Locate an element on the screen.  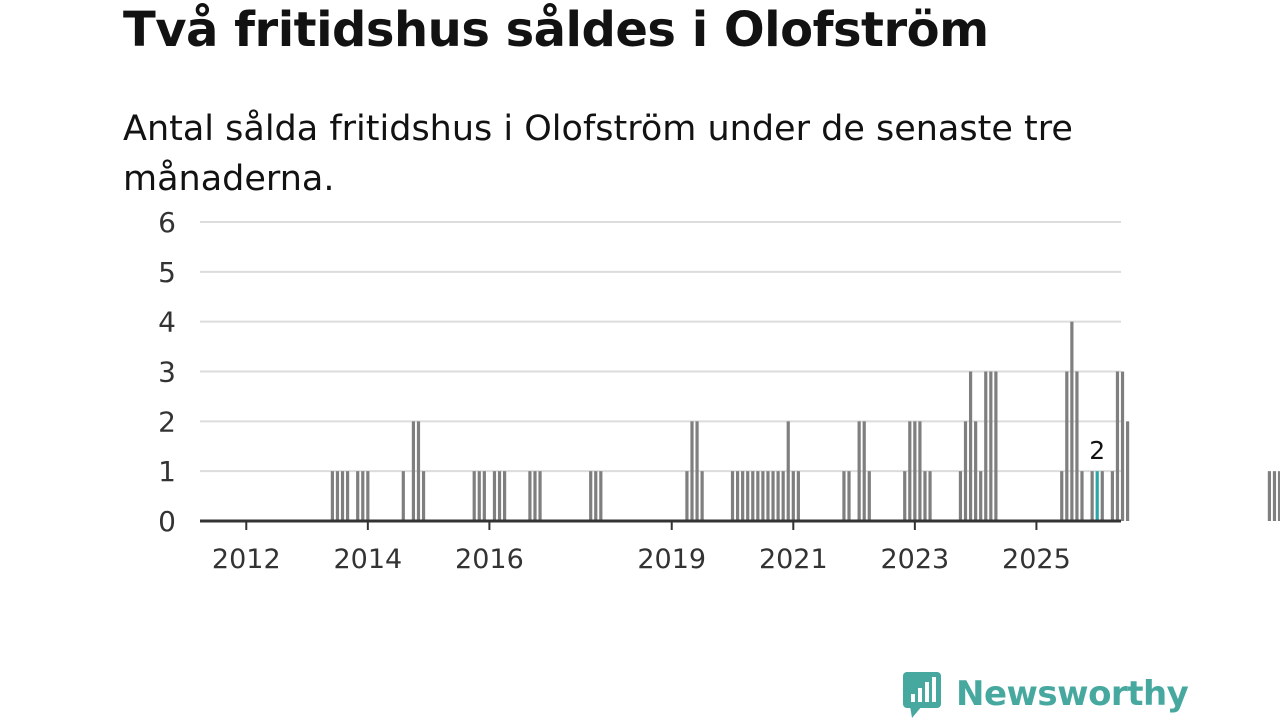
x-tick-label: 2014 is located at coordinates (367, 559).